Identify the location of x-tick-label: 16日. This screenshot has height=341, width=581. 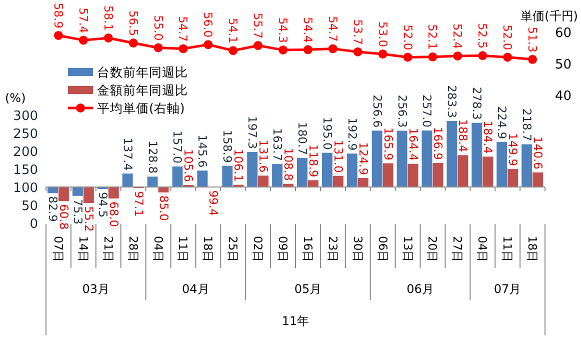
(307, 249).